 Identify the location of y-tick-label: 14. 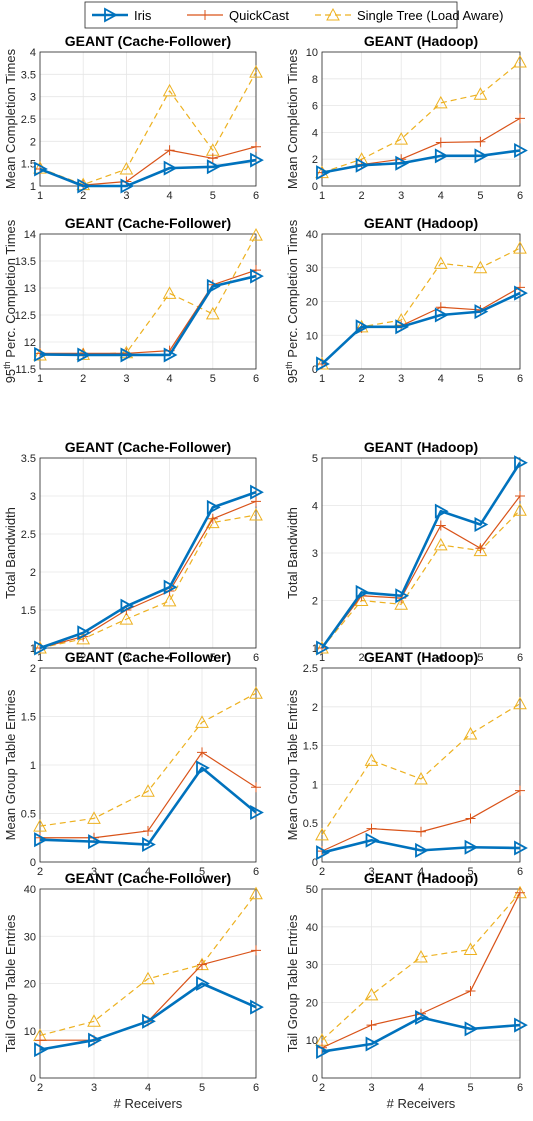
(30, 235).